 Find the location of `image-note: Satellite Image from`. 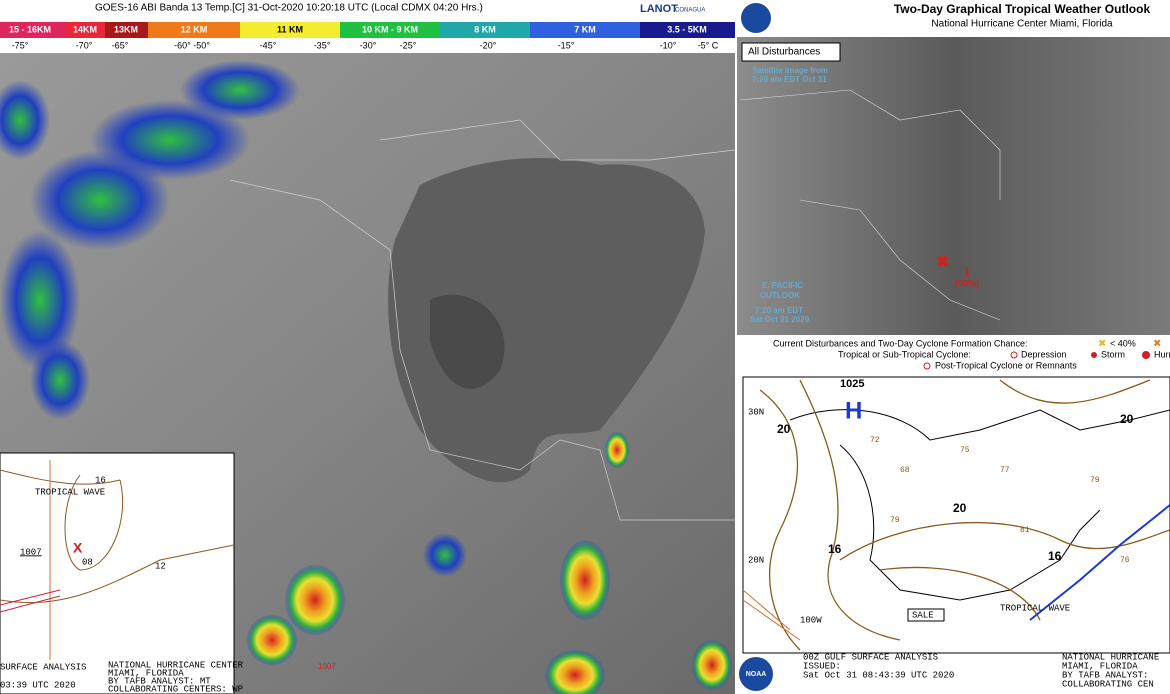

image-note: Satellite Image from is located at coordinates (790, 70).